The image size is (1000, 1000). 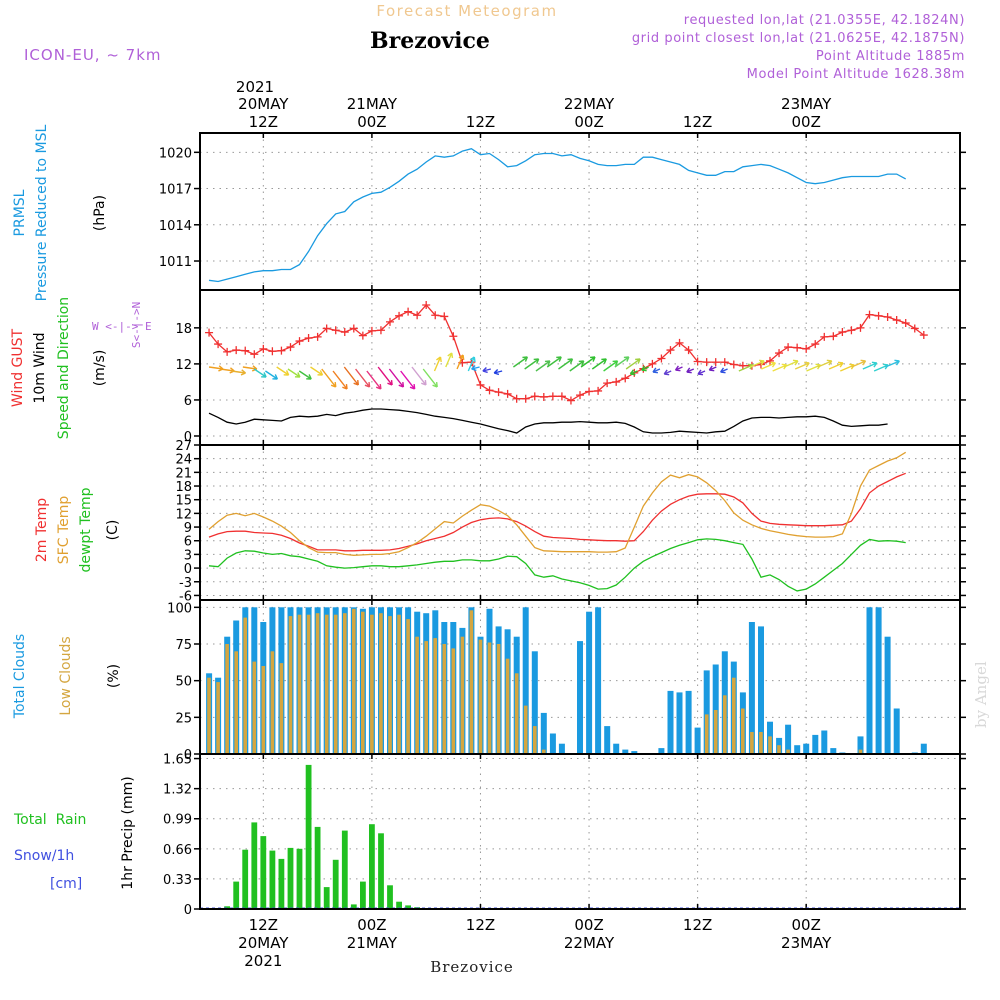 I want to click on model-label: ICON-EU, ~ 7km, so click(x=93, y=55).